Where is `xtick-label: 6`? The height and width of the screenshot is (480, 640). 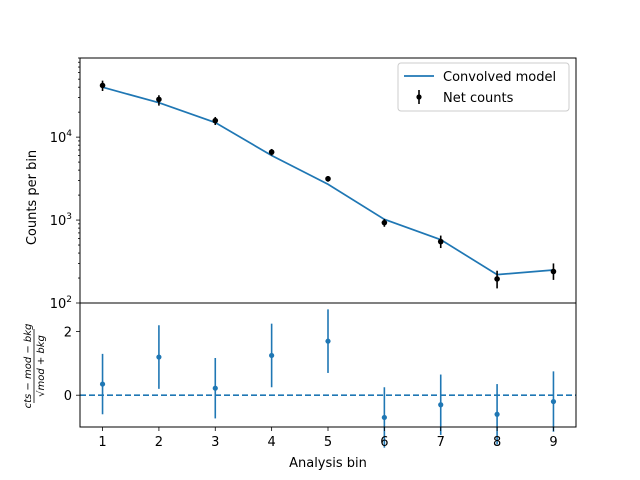 xtick-label: 6 is located at coordinates (384, 442).